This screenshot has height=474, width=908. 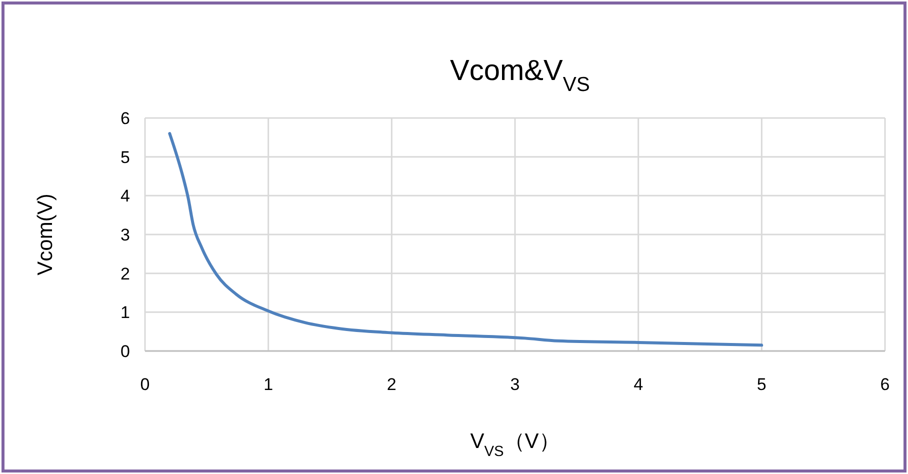 I want to click on y-tick-label: 3, so click(x=125, y=235).